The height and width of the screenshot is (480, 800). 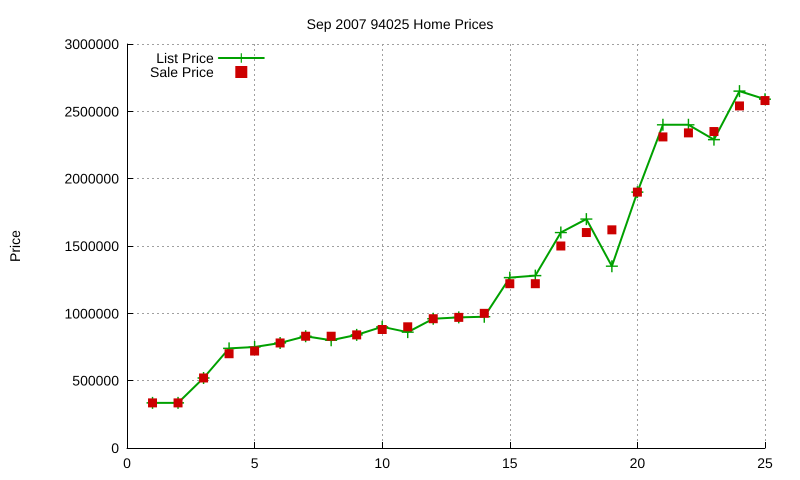 What do you see at coordinates (92, 111) in the screenshot?
I see `y-tick-label: 2500000` at bounding box center [92, 111].